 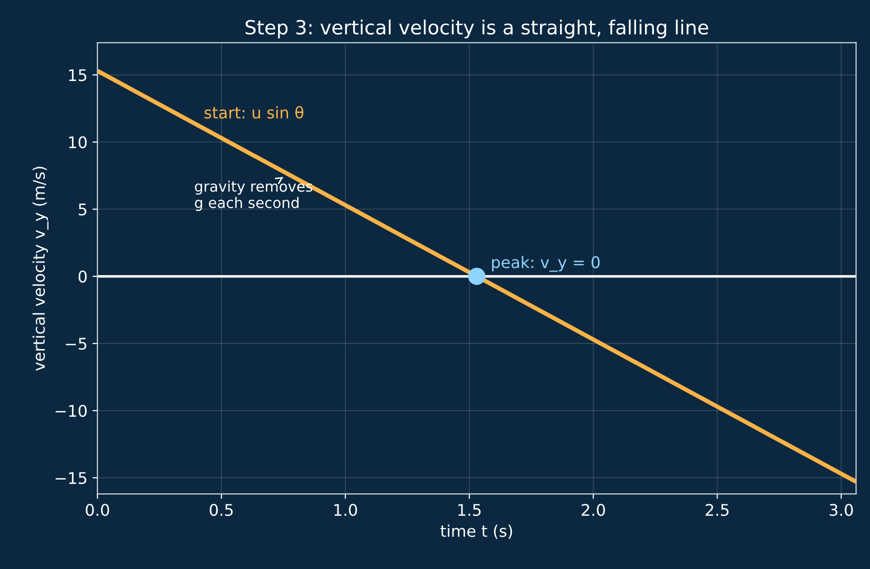 What do you see at coordinates (717, 510) in the screenshot?
I see `x-tick-label: 2.5` at bounding box center [717, 510].